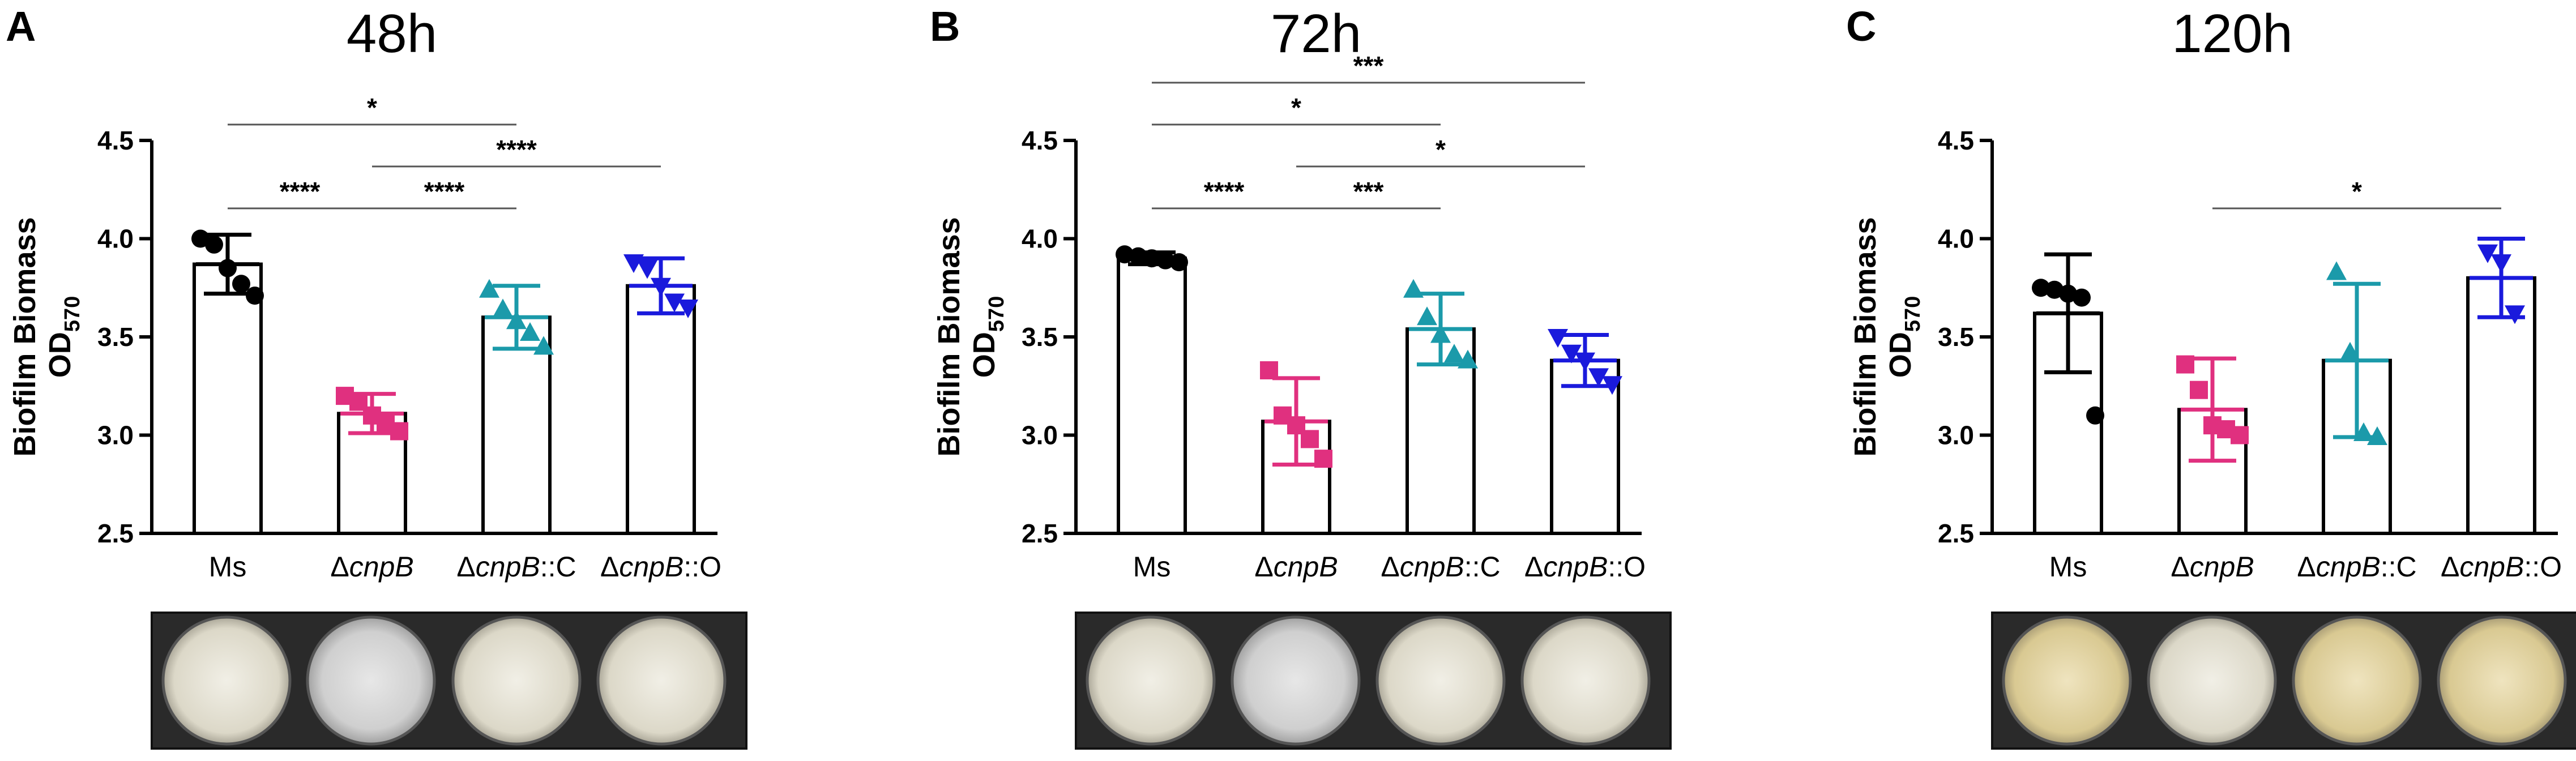 This screenshot has width=2576, height=761. What do you see at coordinates (2283, 681) in the screenshot?
I see `well-photo-120h` at bounding box center [2283, 681].